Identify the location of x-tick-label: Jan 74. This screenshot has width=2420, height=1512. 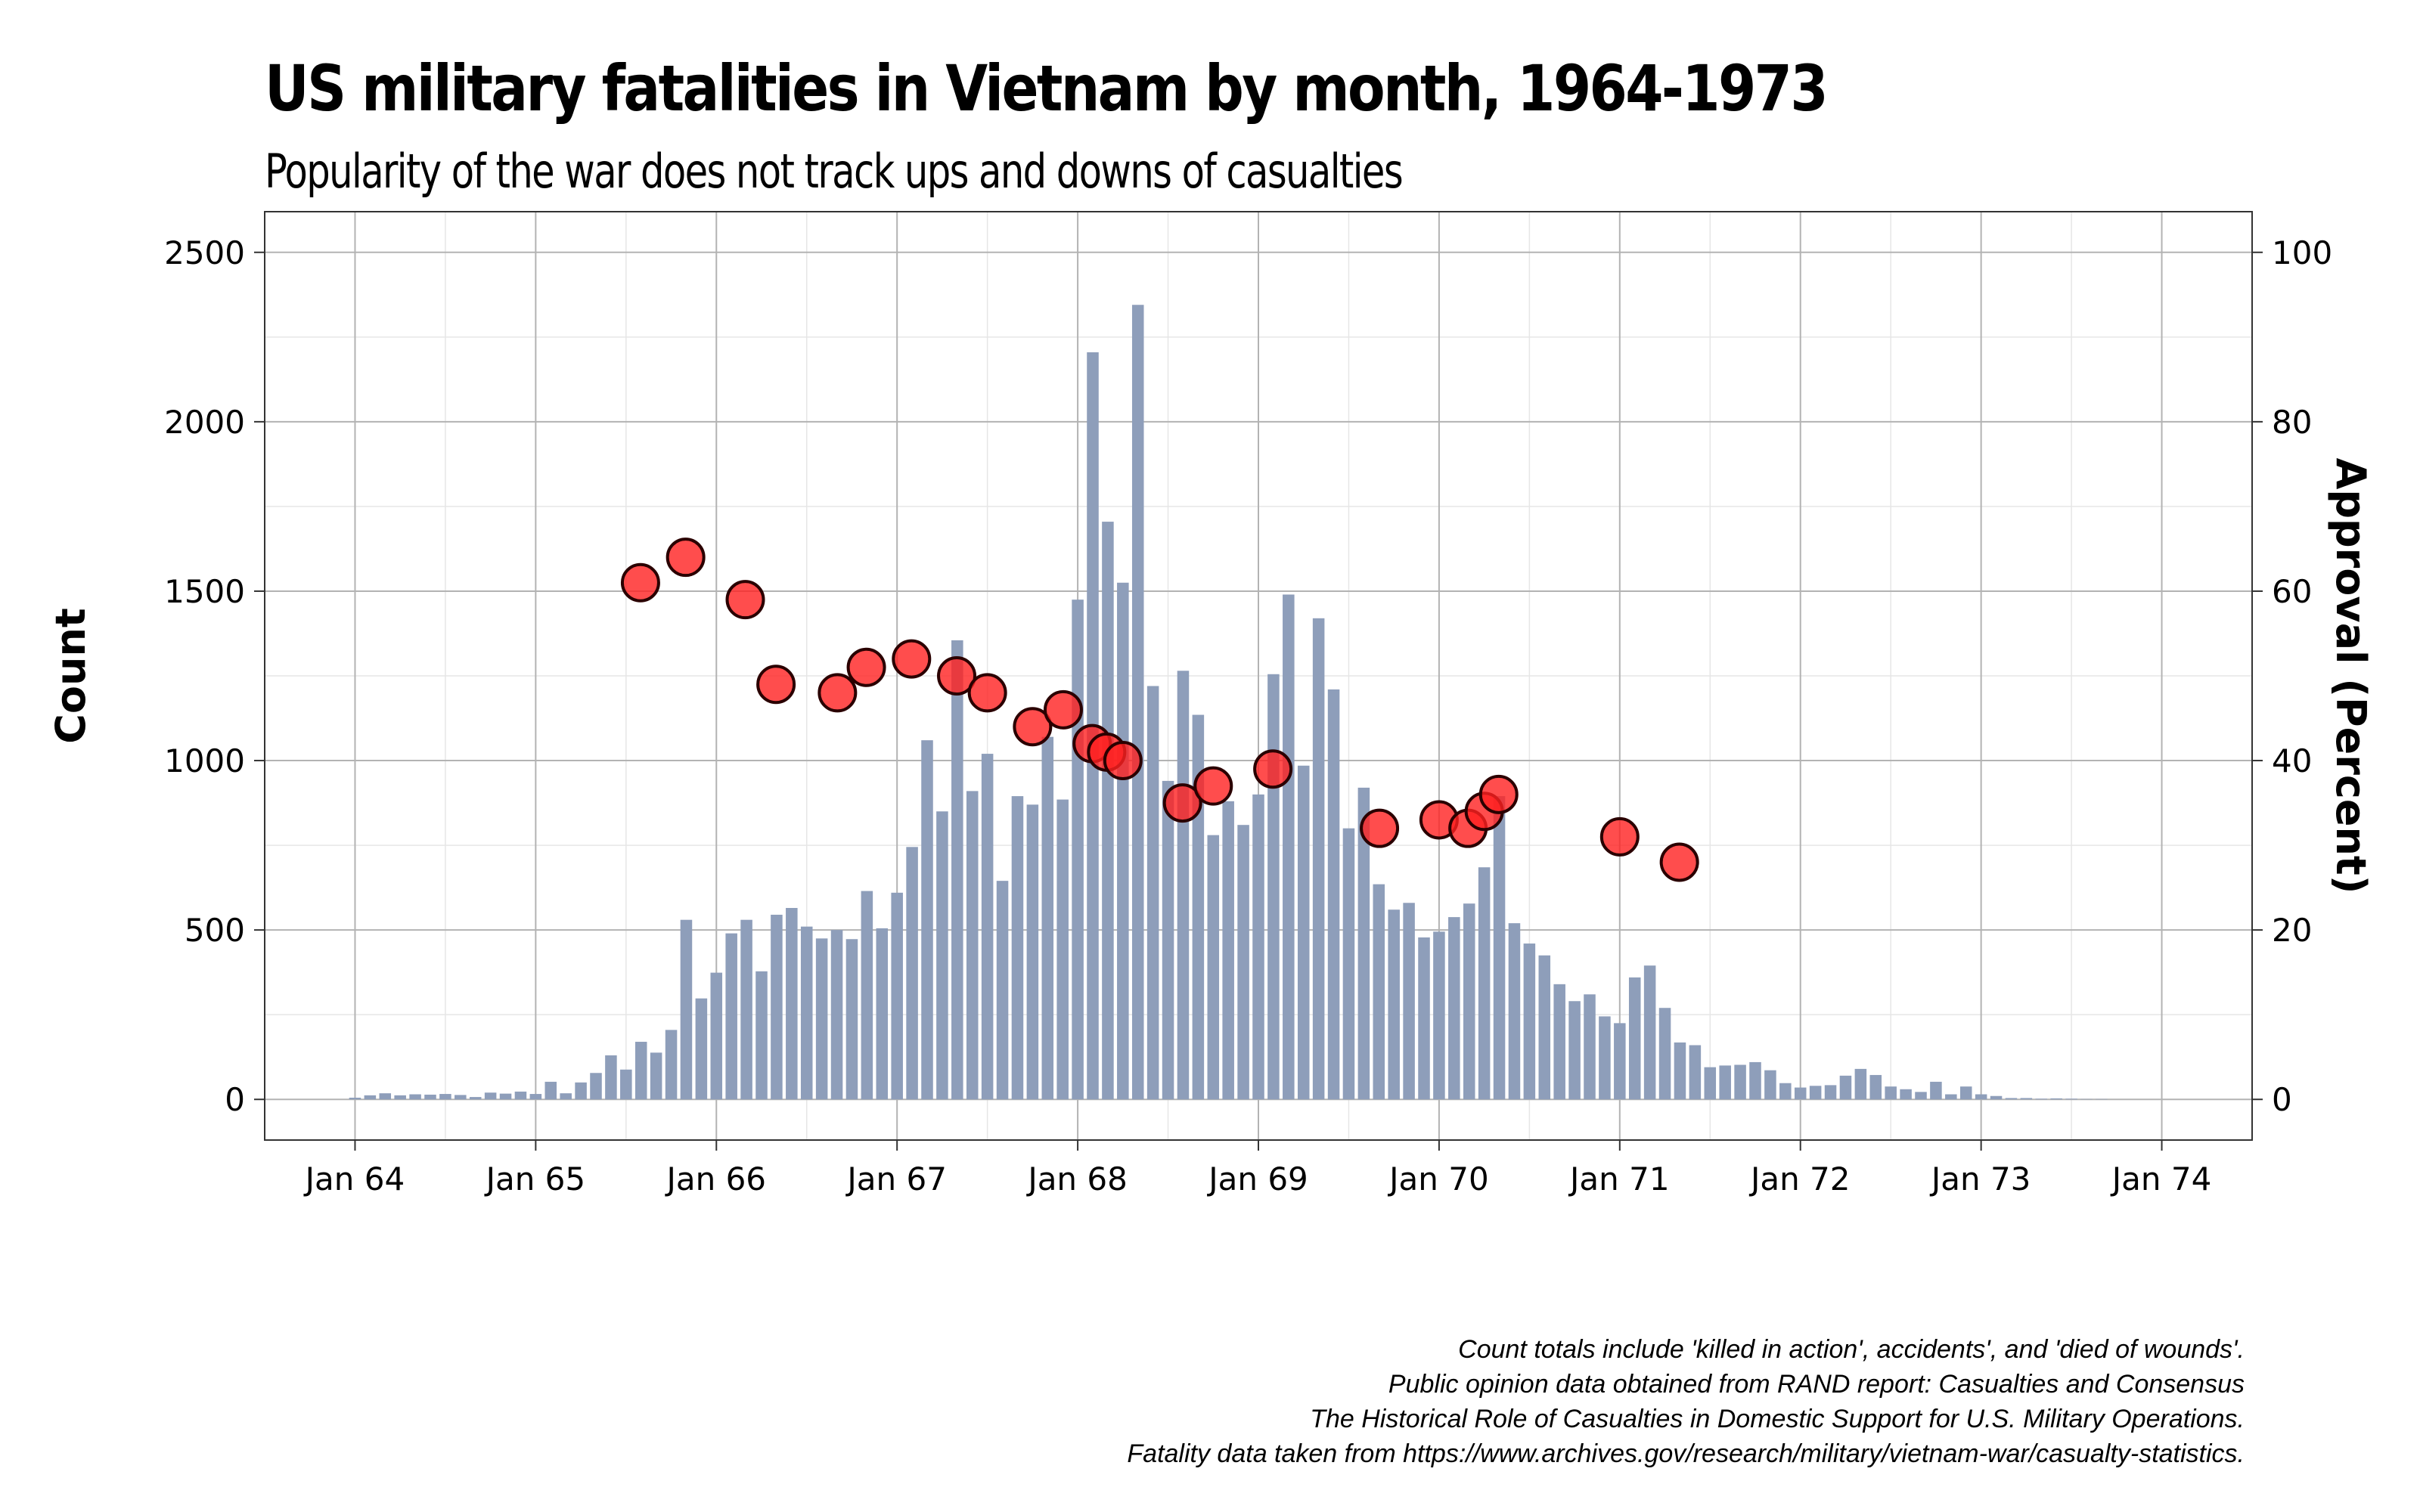
(2161, 1179).